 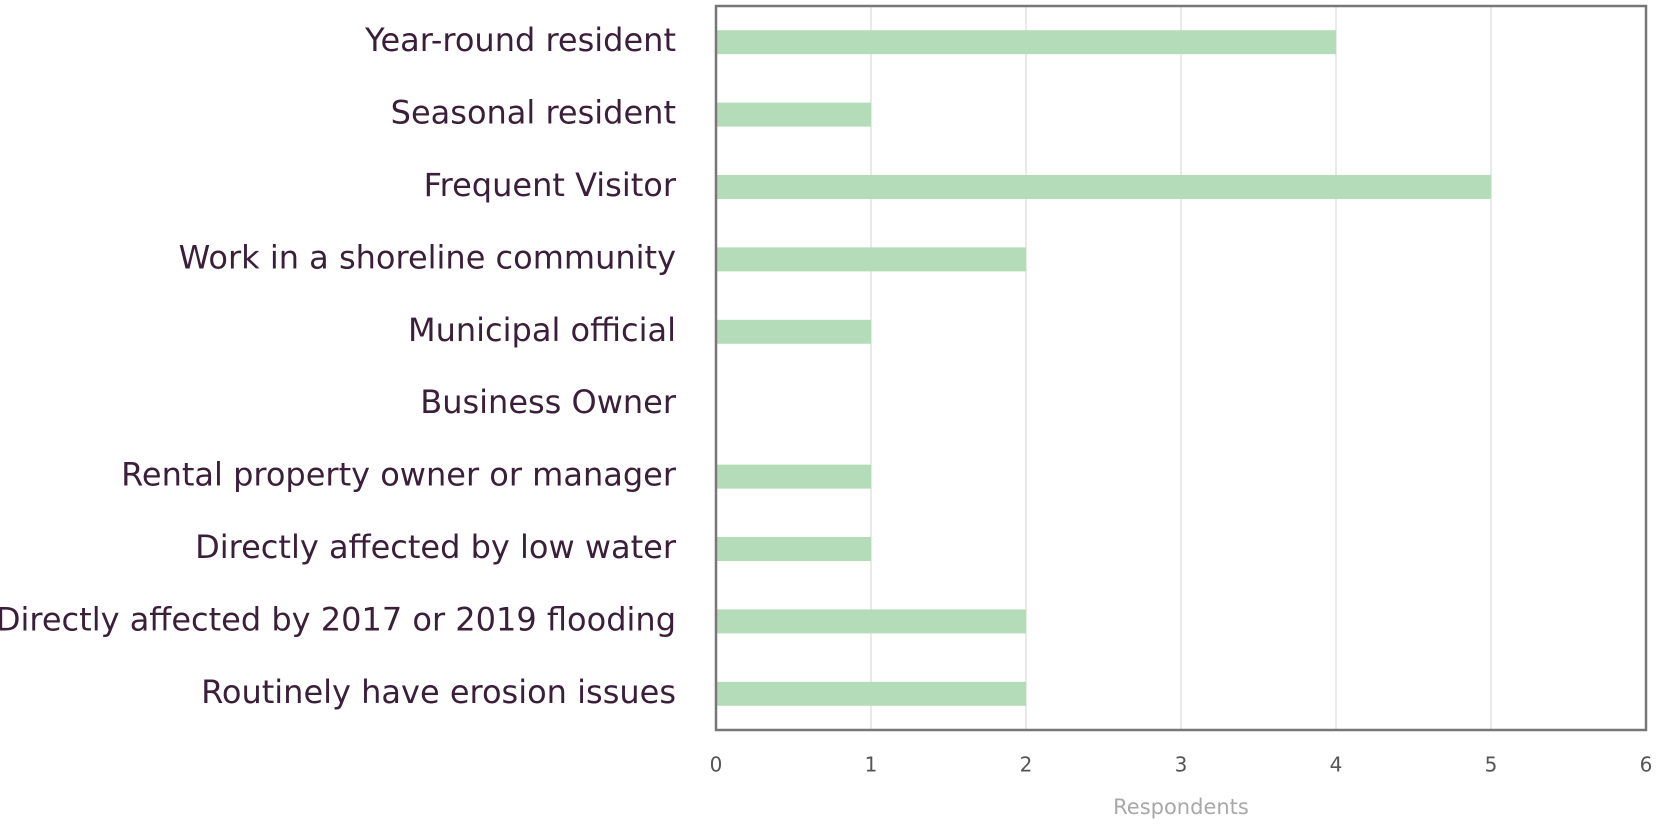 I want to click on y-tick-label: Routinely have erosion issues, so click(x=438, y=692).